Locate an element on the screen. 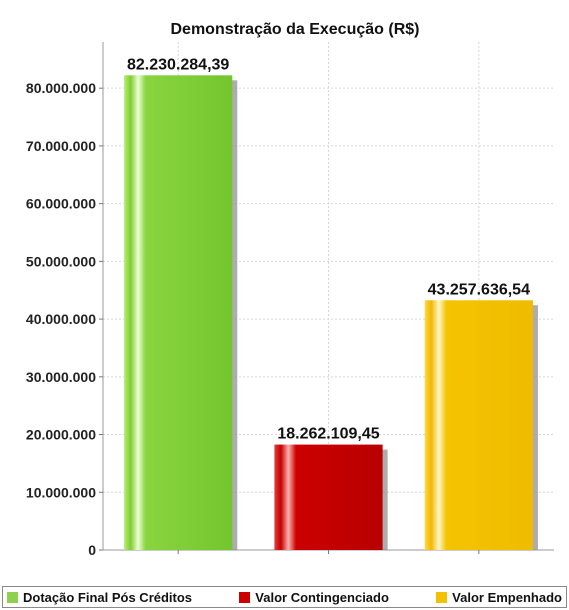  legend-swatch-empenhado is located at coordinates (442, 597).